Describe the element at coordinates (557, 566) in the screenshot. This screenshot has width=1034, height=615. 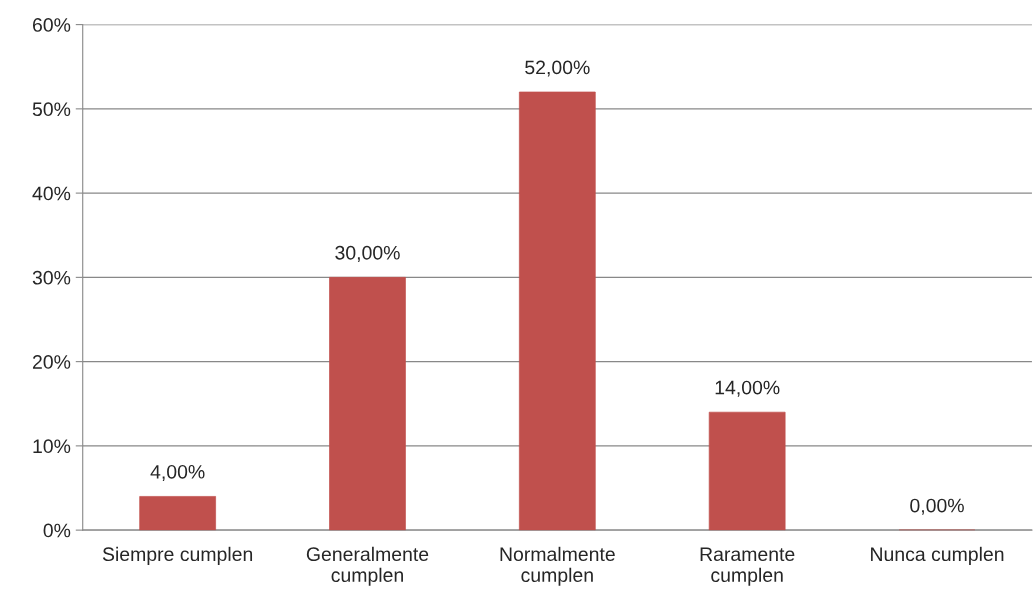
I see `x-tick-label: Normalmente cumplen` at that location.